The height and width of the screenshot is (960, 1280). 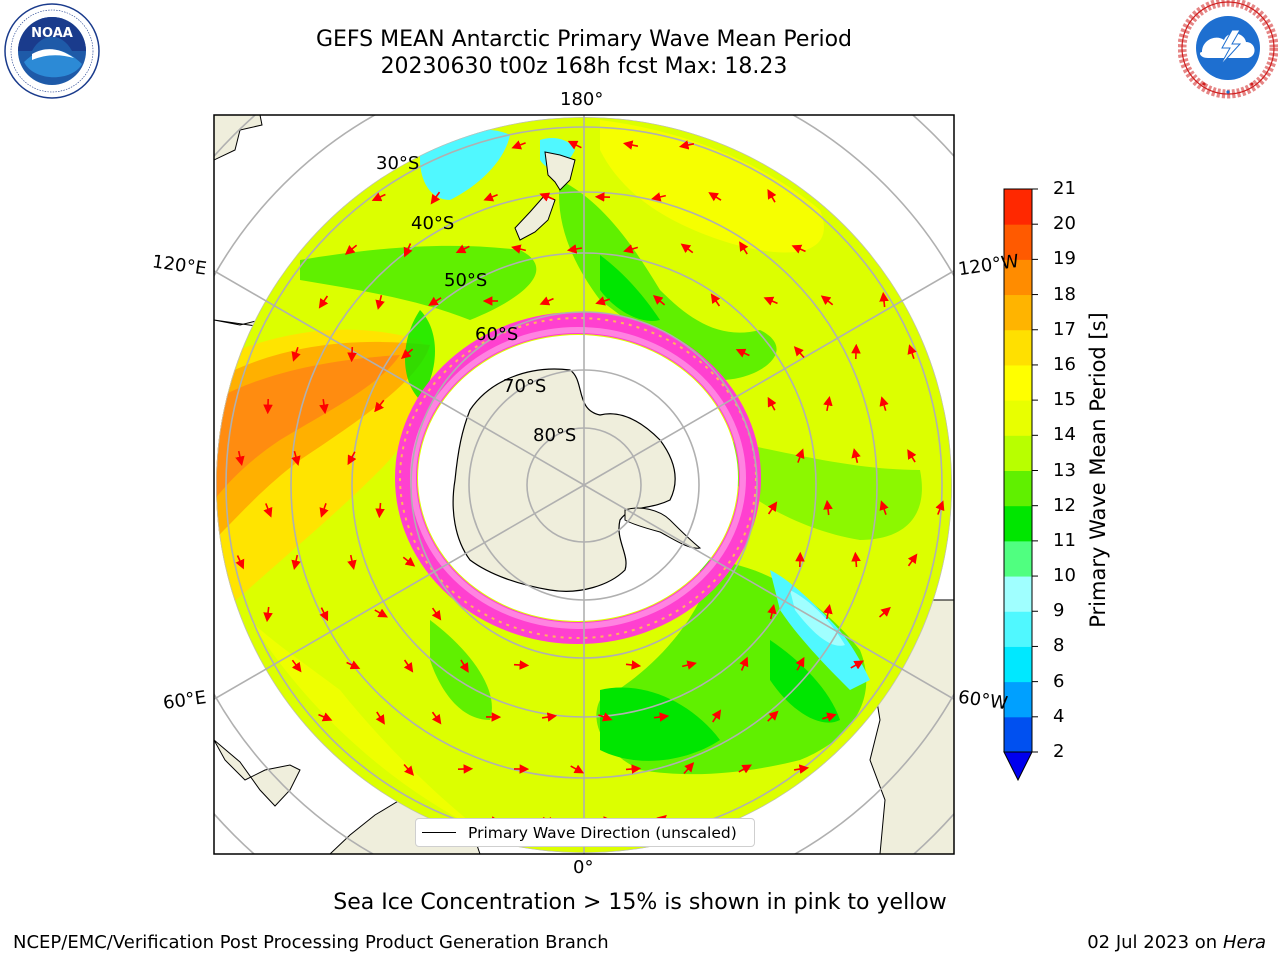 I want to click on colorbar-tick-label: 8, so click(x=1059, y=646).